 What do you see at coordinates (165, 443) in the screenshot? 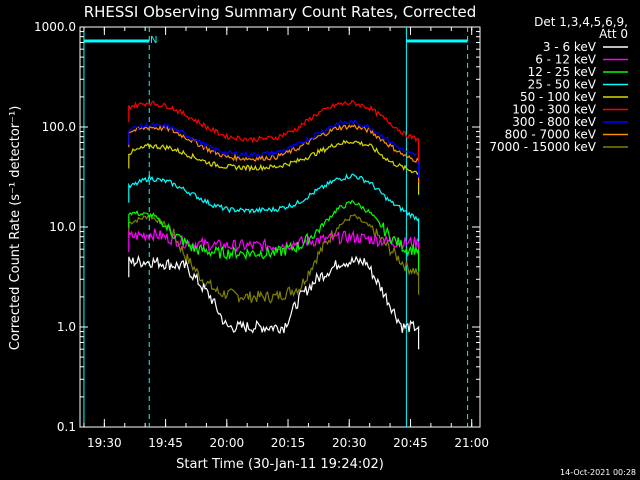
I see `x-tick-label: 19:45` at bounding box center [165, 443].